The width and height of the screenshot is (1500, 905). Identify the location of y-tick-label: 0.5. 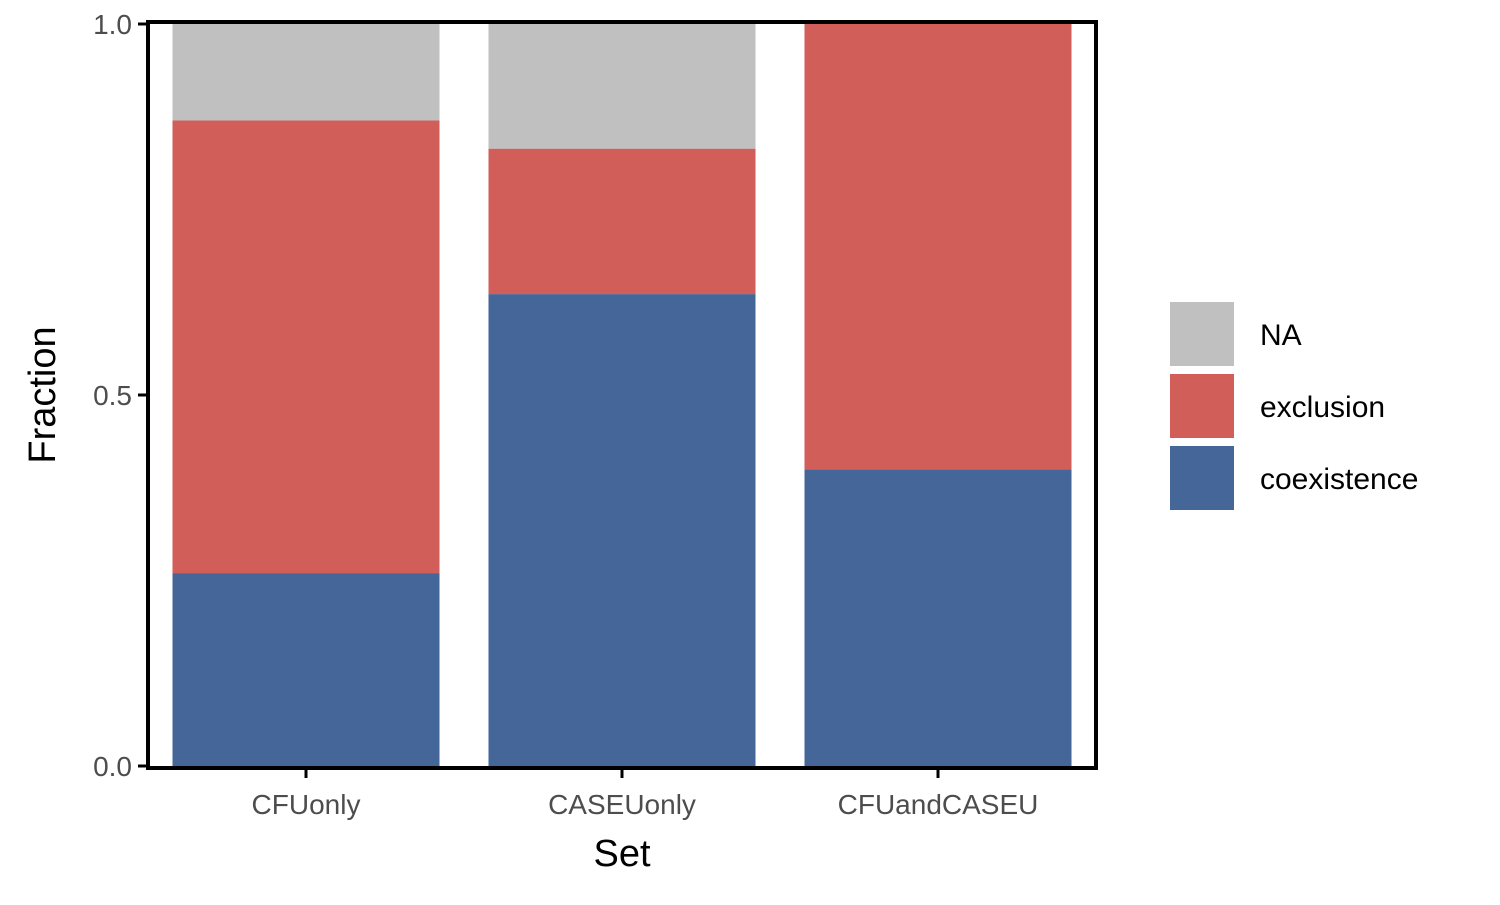
(112, 395).